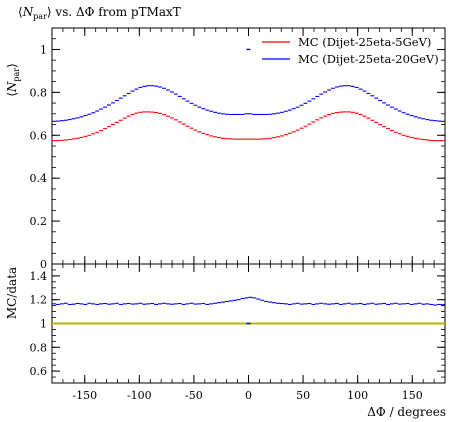  What do you see at coordinates (43, 264) in the screenshot?
I see `main-ytick-label: 0` at bounding box center [43, 264].